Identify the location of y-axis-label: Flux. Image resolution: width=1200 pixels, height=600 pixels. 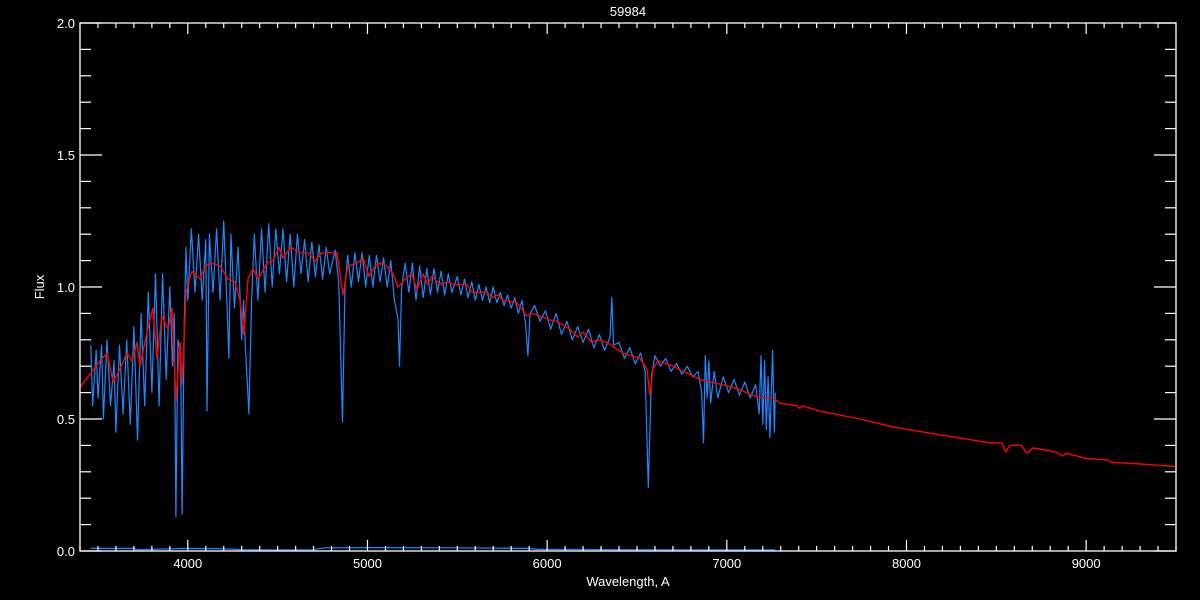
(39, 286).